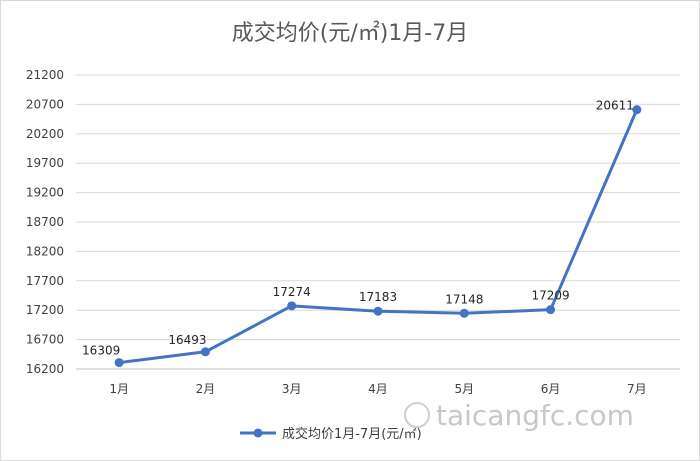 The image size is (700, 461). I want to click on x-tick-label: 7月, so click(637, 389).